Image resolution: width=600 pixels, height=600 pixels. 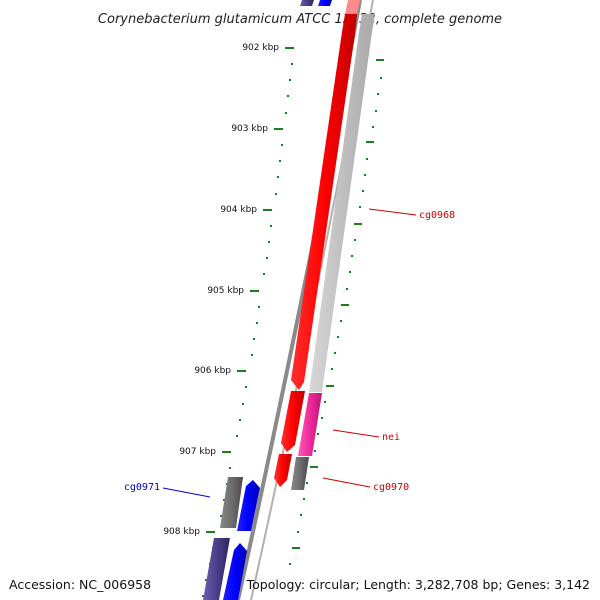 What do you see at coordinates (212, 371) in the screenshot?
I see `tick-label: 906 kbp` at bounding box center [212, 371].